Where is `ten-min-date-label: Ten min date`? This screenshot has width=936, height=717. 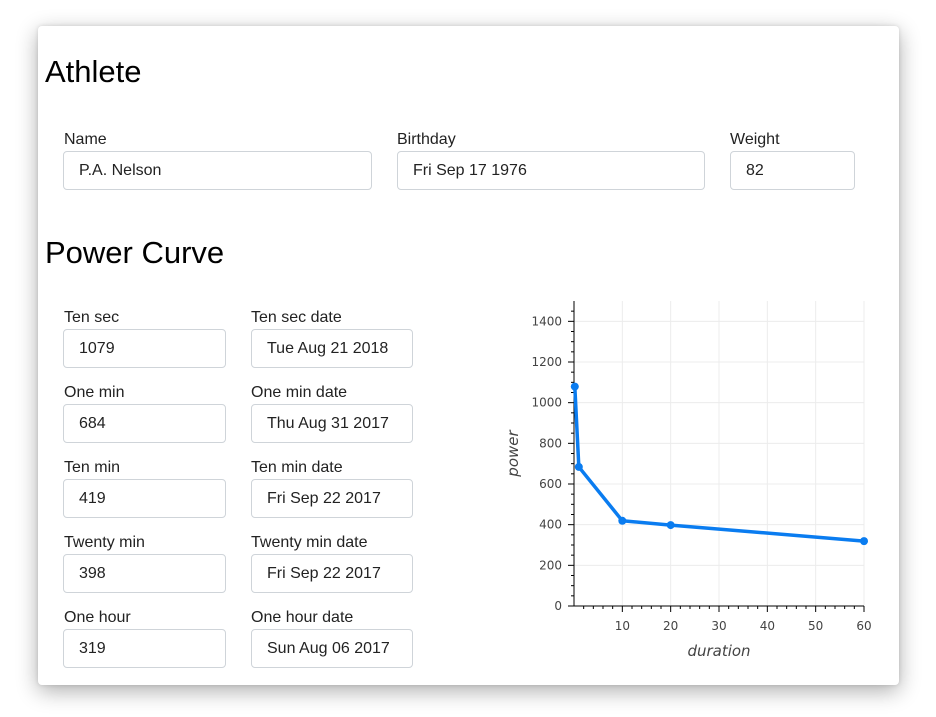
ten-min-date-label: Ten min date is located at coordinates (297, 467).